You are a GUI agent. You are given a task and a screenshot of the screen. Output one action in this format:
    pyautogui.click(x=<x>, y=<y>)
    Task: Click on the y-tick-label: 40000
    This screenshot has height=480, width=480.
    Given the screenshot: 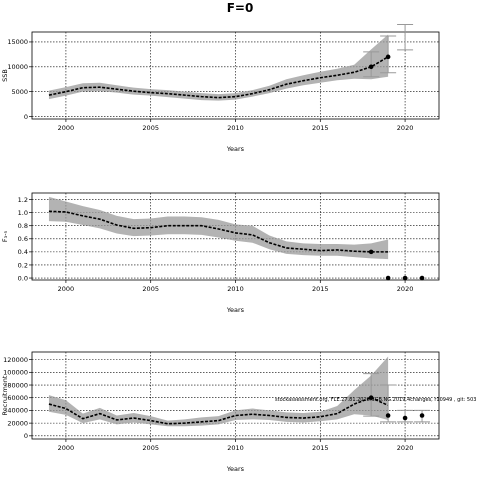 What is the action you would take?
    pyautogui.click(x=17, y=411)
    